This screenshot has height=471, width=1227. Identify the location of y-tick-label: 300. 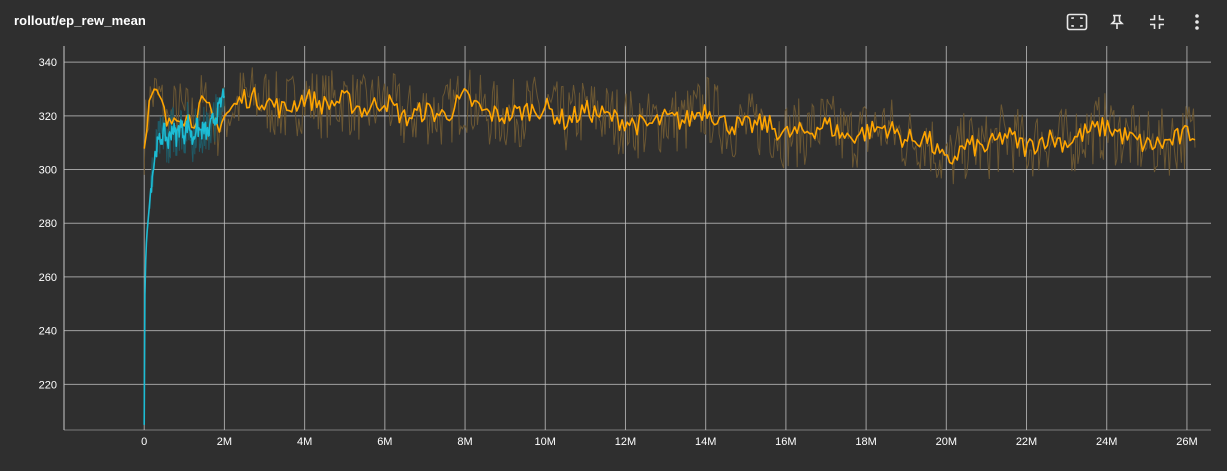
(48, 171).